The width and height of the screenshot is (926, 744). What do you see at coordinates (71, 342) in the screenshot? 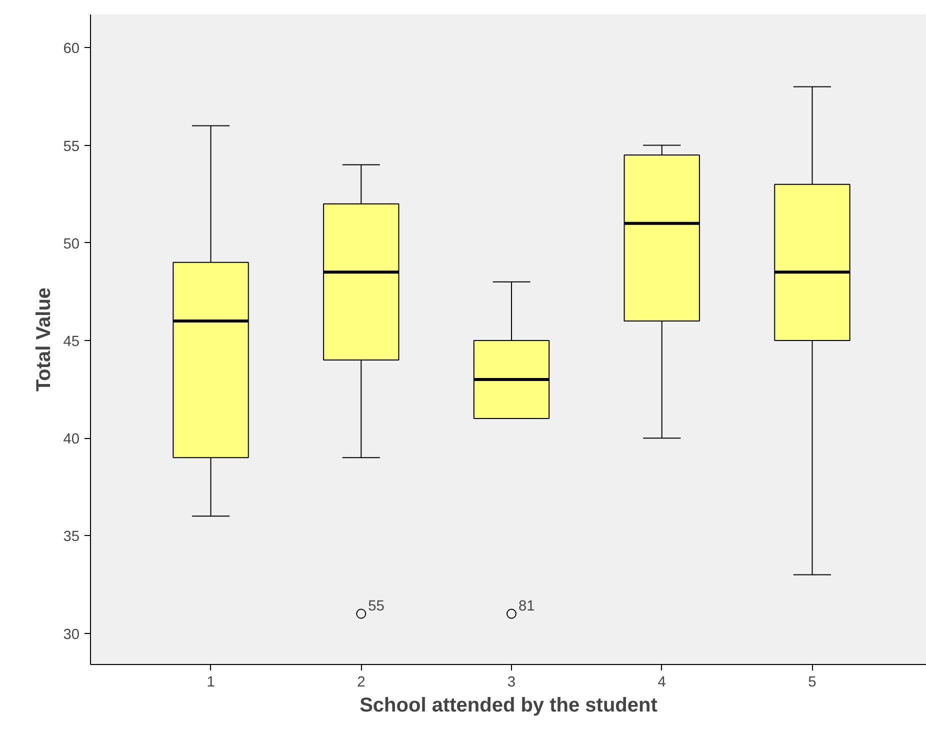
I see `y-tick-label: 45` at bounding box center [71, 342].